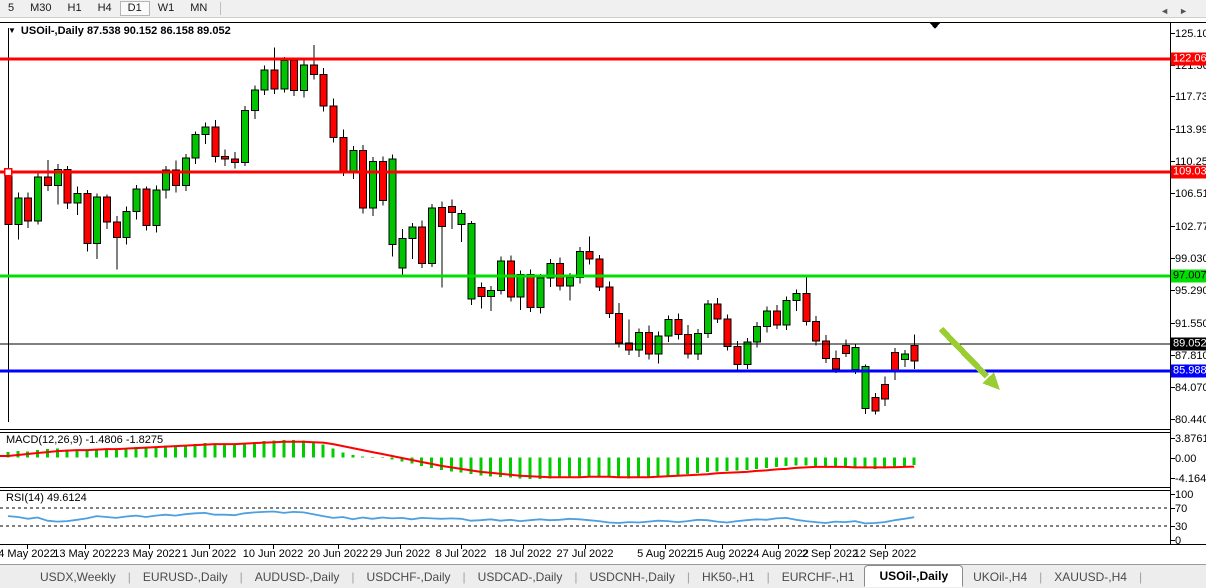 Image resolution: width=1206 pixels, height=588 pixels. Describe the element at coordinates (1190, 33) in the screenshot. I see `price-axis-label: 125.100` at that location.